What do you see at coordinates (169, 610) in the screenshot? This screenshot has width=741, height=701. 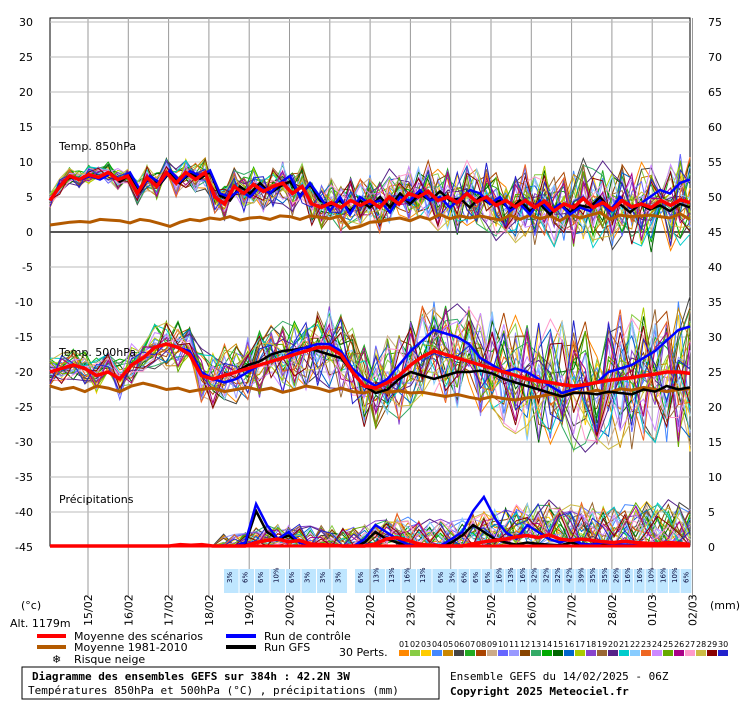 I see `date-label: 17/02` at bounding box center [169, 610].